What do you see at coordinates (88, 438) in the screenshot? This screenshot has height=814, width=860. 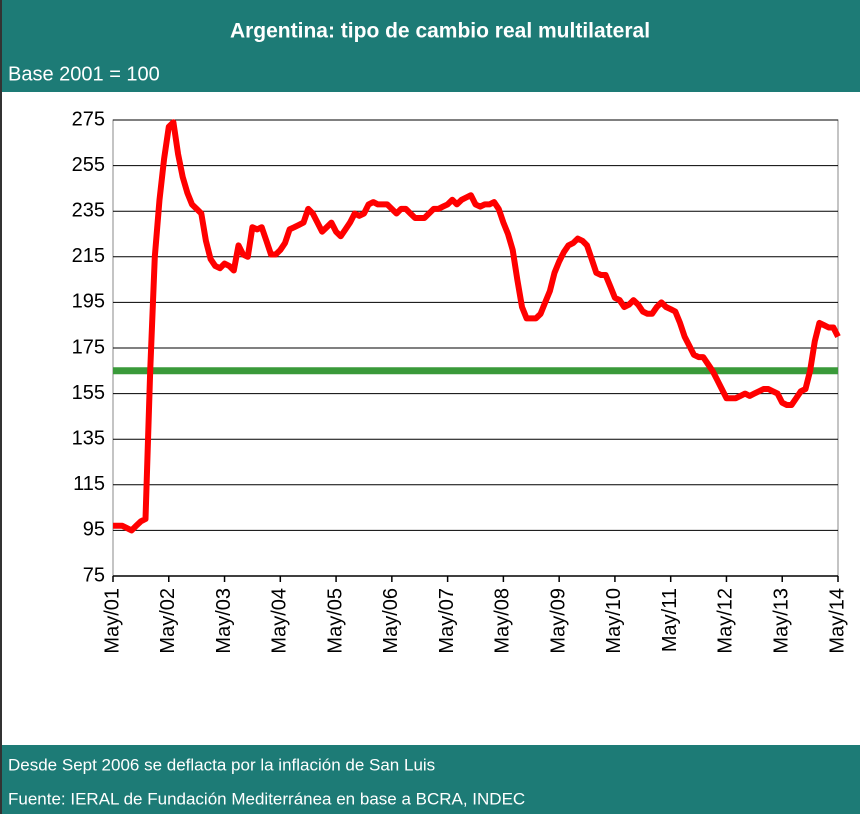 I see `y-tick-label: 135` at bounding box center [88, 438].